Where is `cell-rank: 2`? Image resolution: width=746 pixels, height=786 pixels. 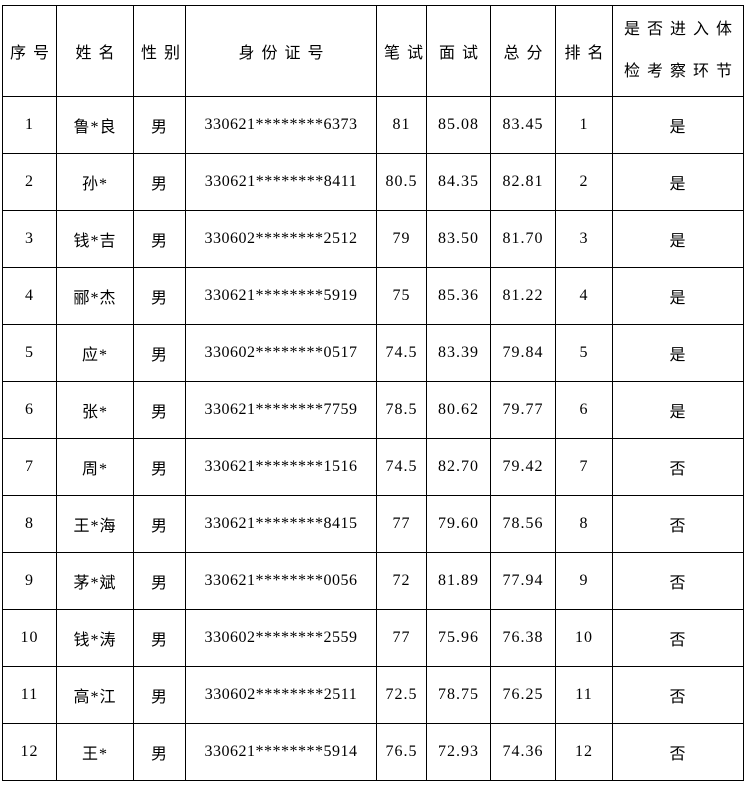 cell-rank: 2 is located at coordinates (584, 182).